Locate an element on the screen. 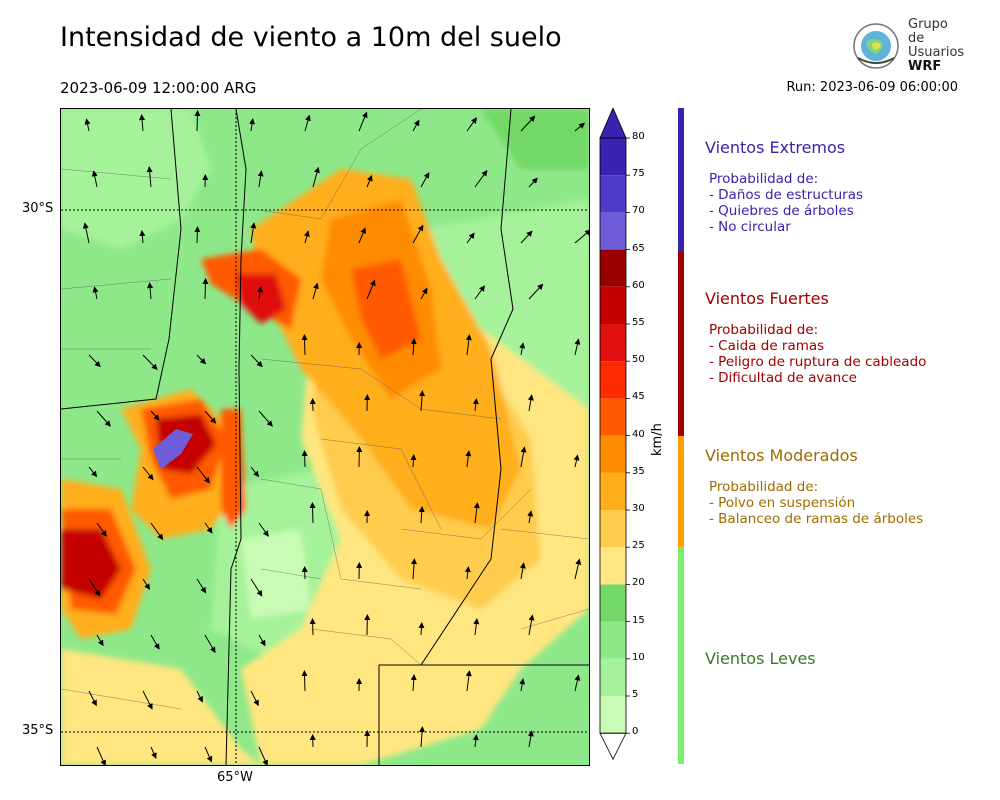 Image resolution: width=1000 pixels, height=800 pixels. category-bar is located at coordinates (681, 436).